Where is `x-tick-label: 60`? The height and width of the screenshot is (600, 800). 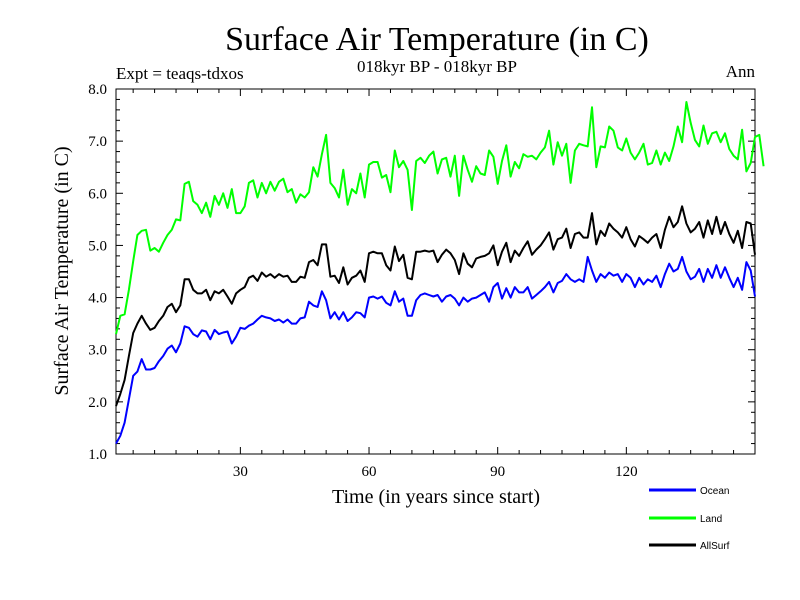 x-tick-label: 60 is located at coordinates (369, 472).